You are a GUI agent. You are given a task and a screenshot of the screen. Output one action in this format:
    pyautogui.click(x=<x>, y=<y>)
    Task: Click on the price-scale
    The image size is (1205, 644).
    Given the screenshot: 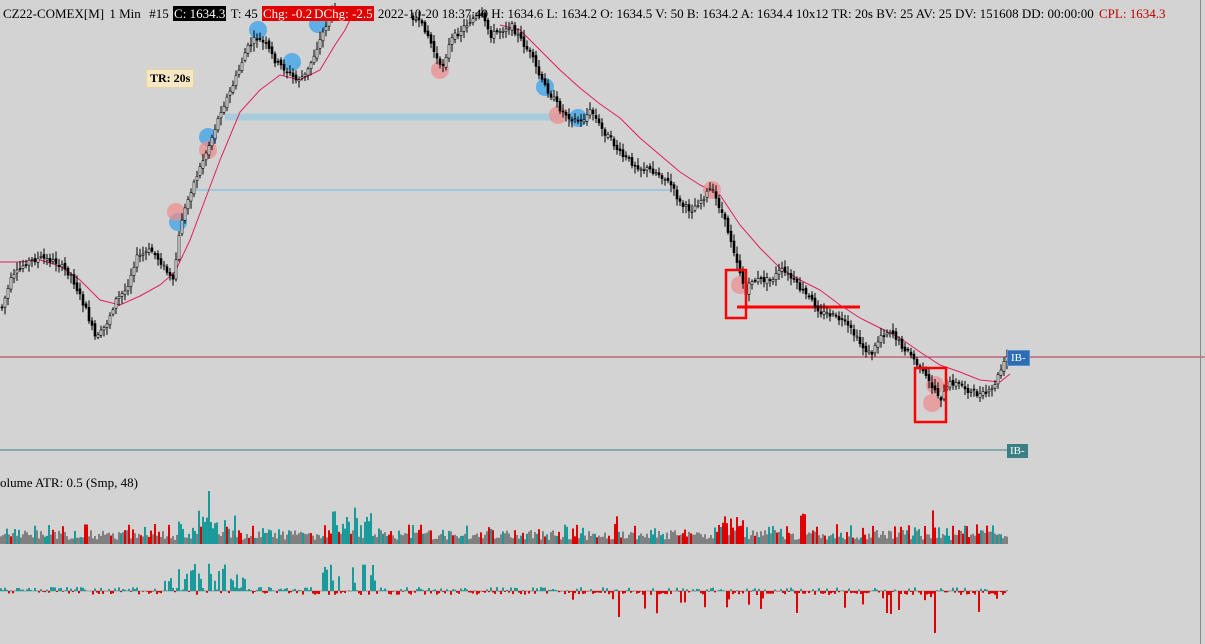 What is the action you would take?
    pyautogui.click(x=1202, y=322)
    